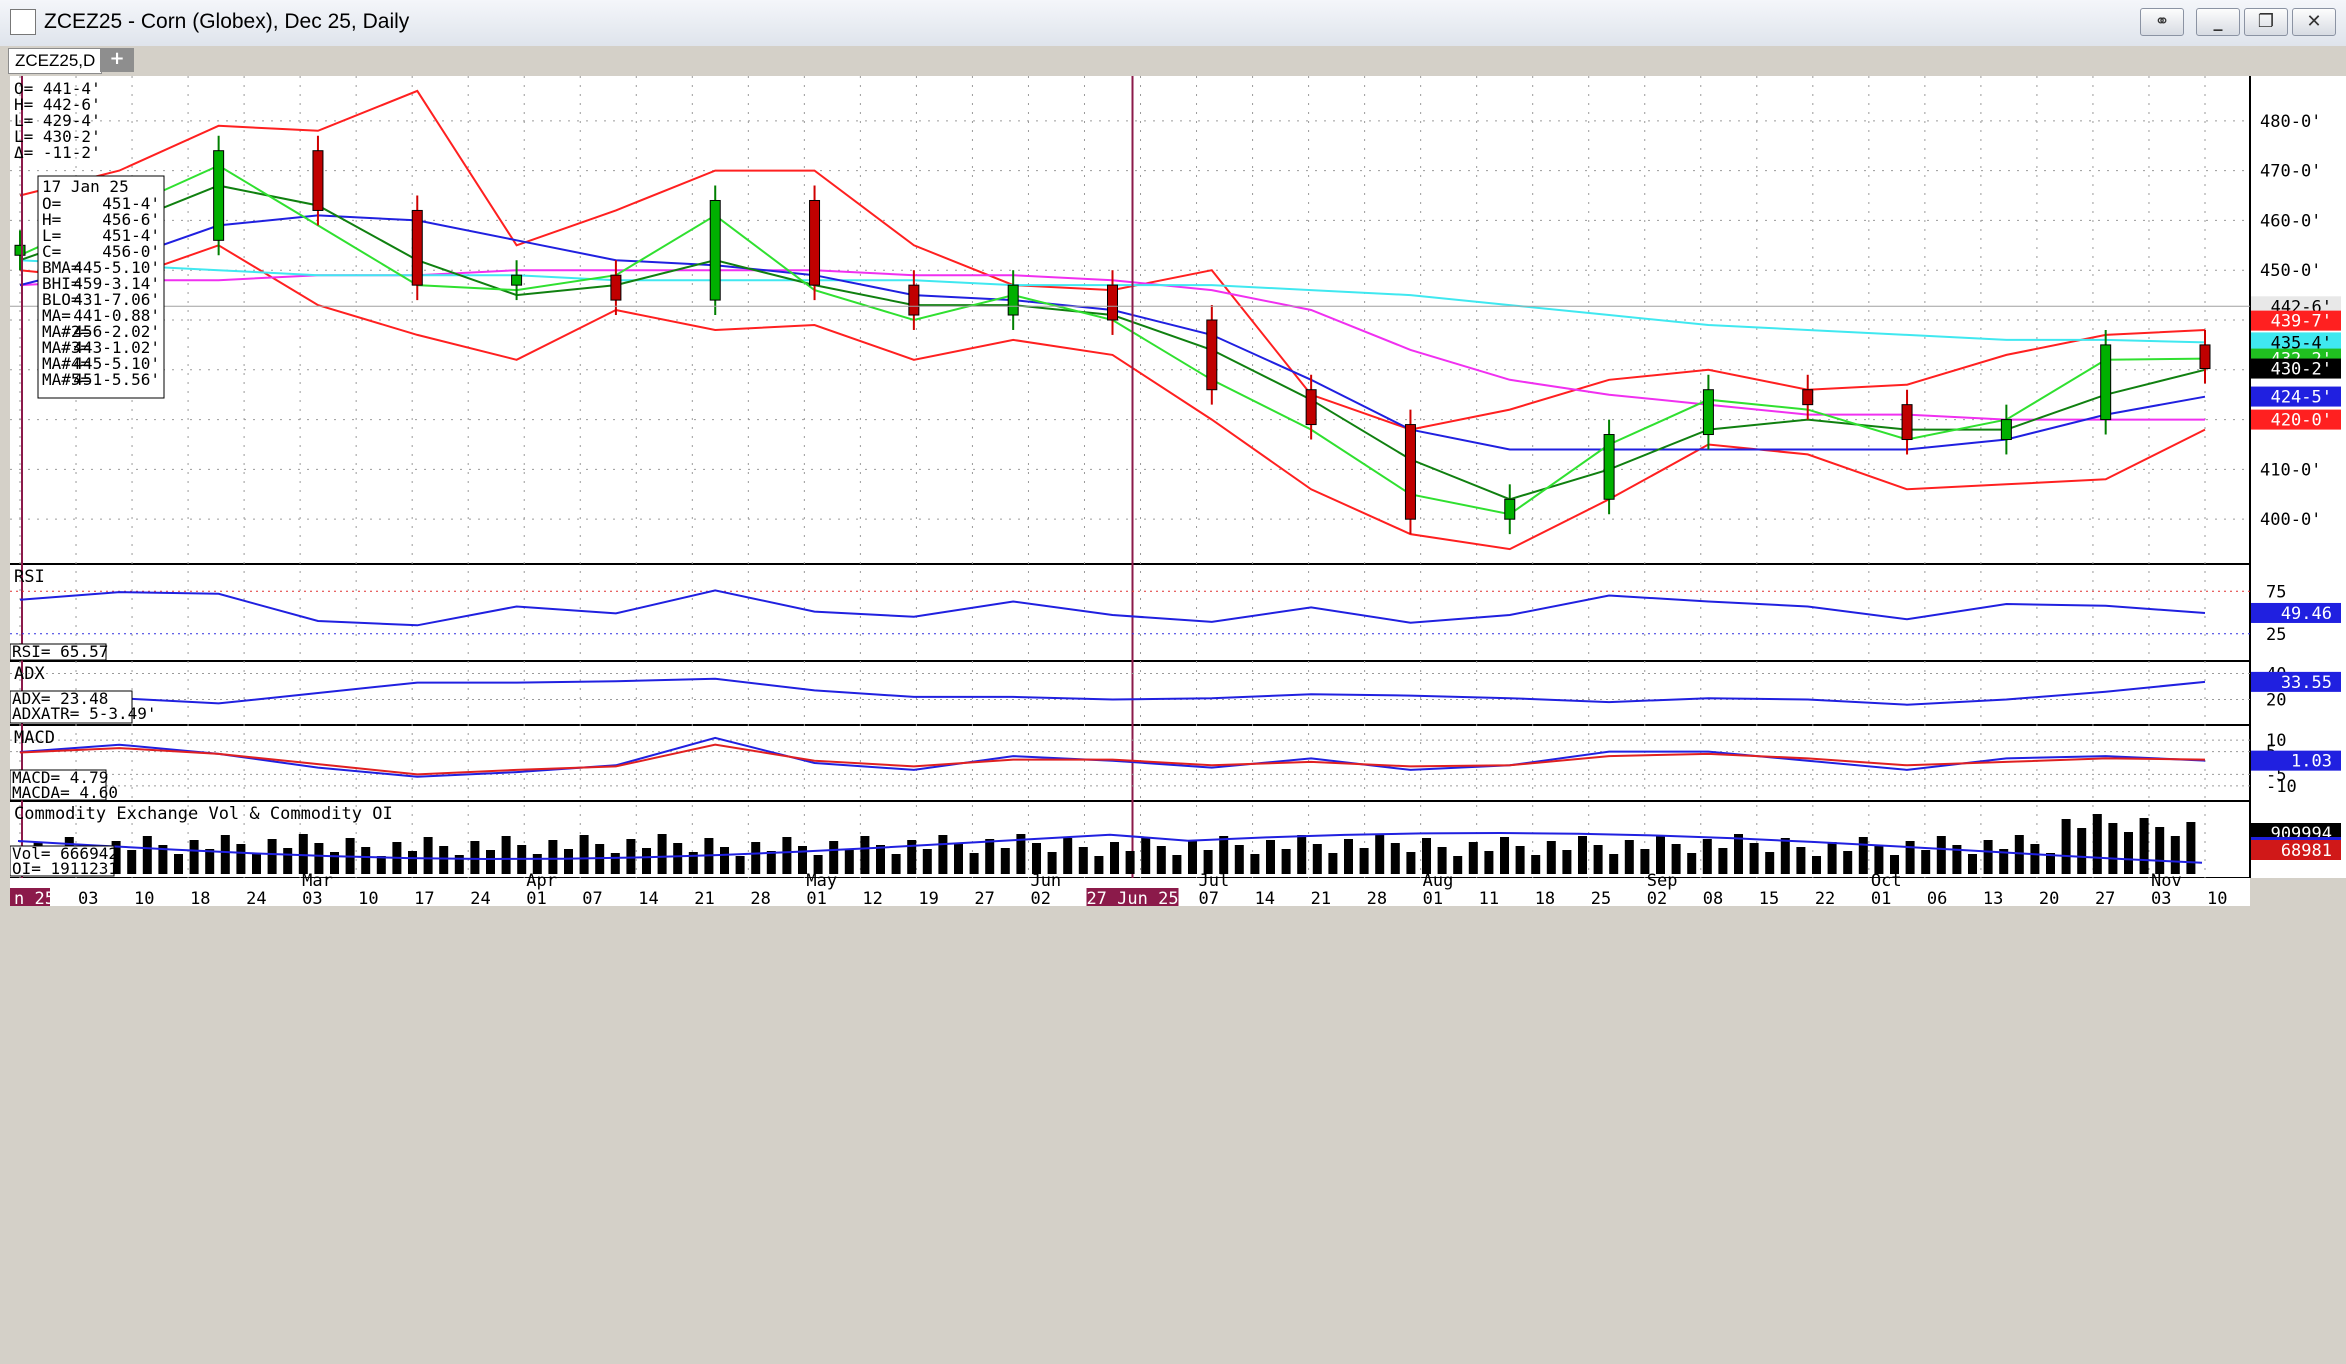 The height and width of the screenshot is (1364, 2346). What do you see at coordinates (29, 674) in the screenshot?
I see `adx-panel-title: ADX` at bounding box center [29, 674].